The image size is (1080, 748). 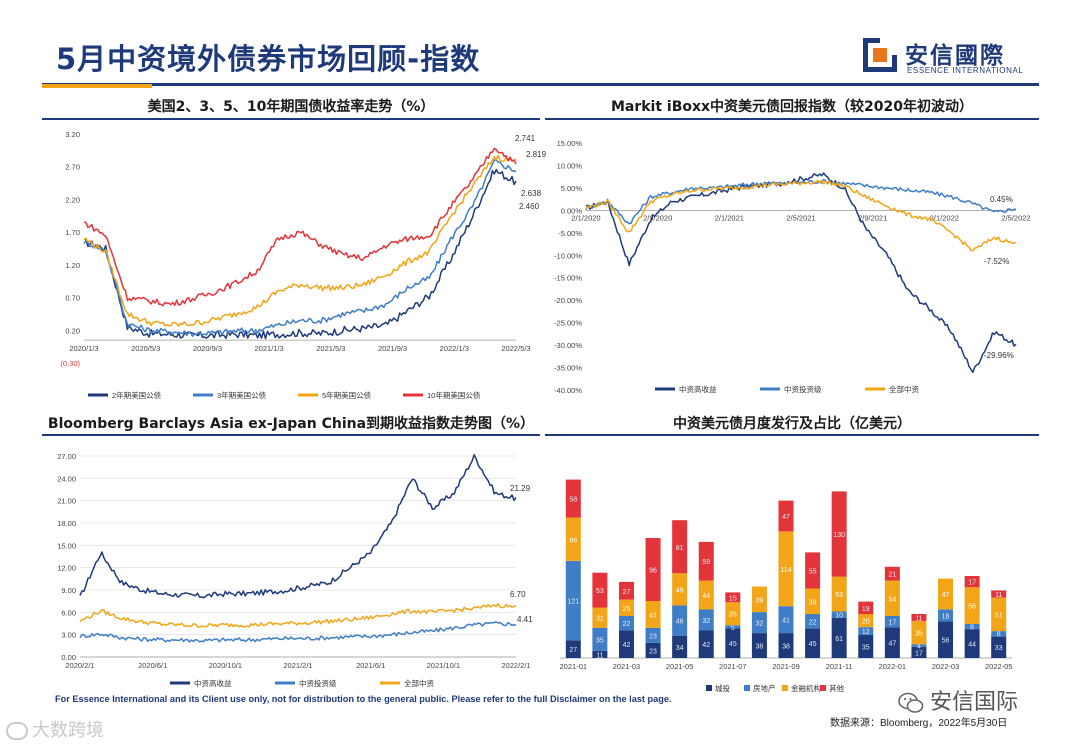 I want to click on x-tick-label: 2021-05, so click(x=680, y=666).